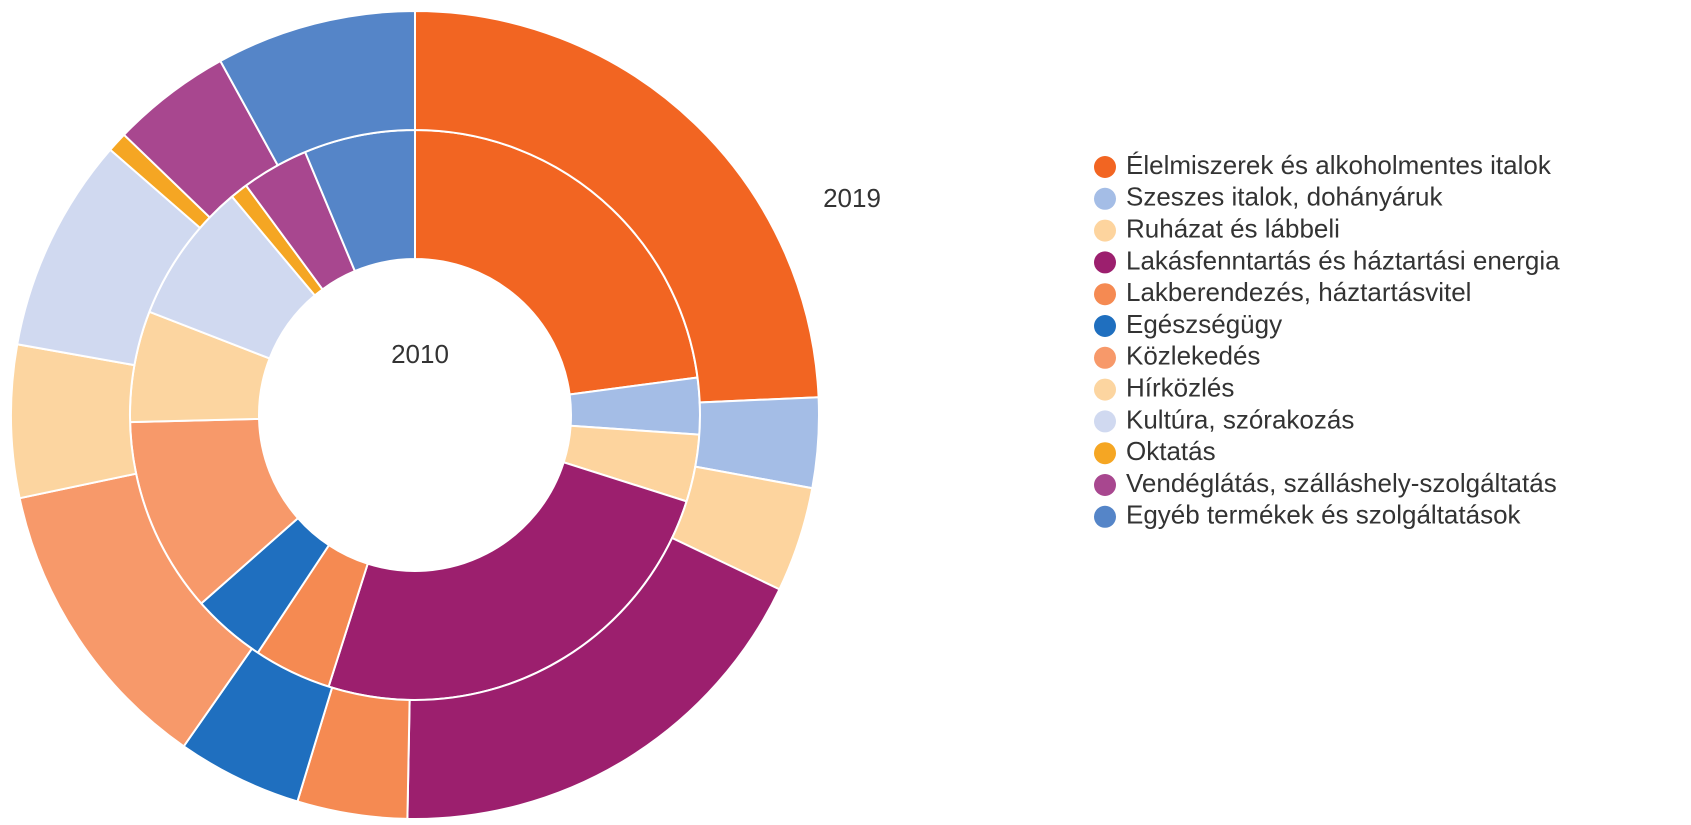  Describe the element at coordinates (1285, 197) in the screenshot. I see `legend-label: Szeszes italok, dohányáruk` at that location.